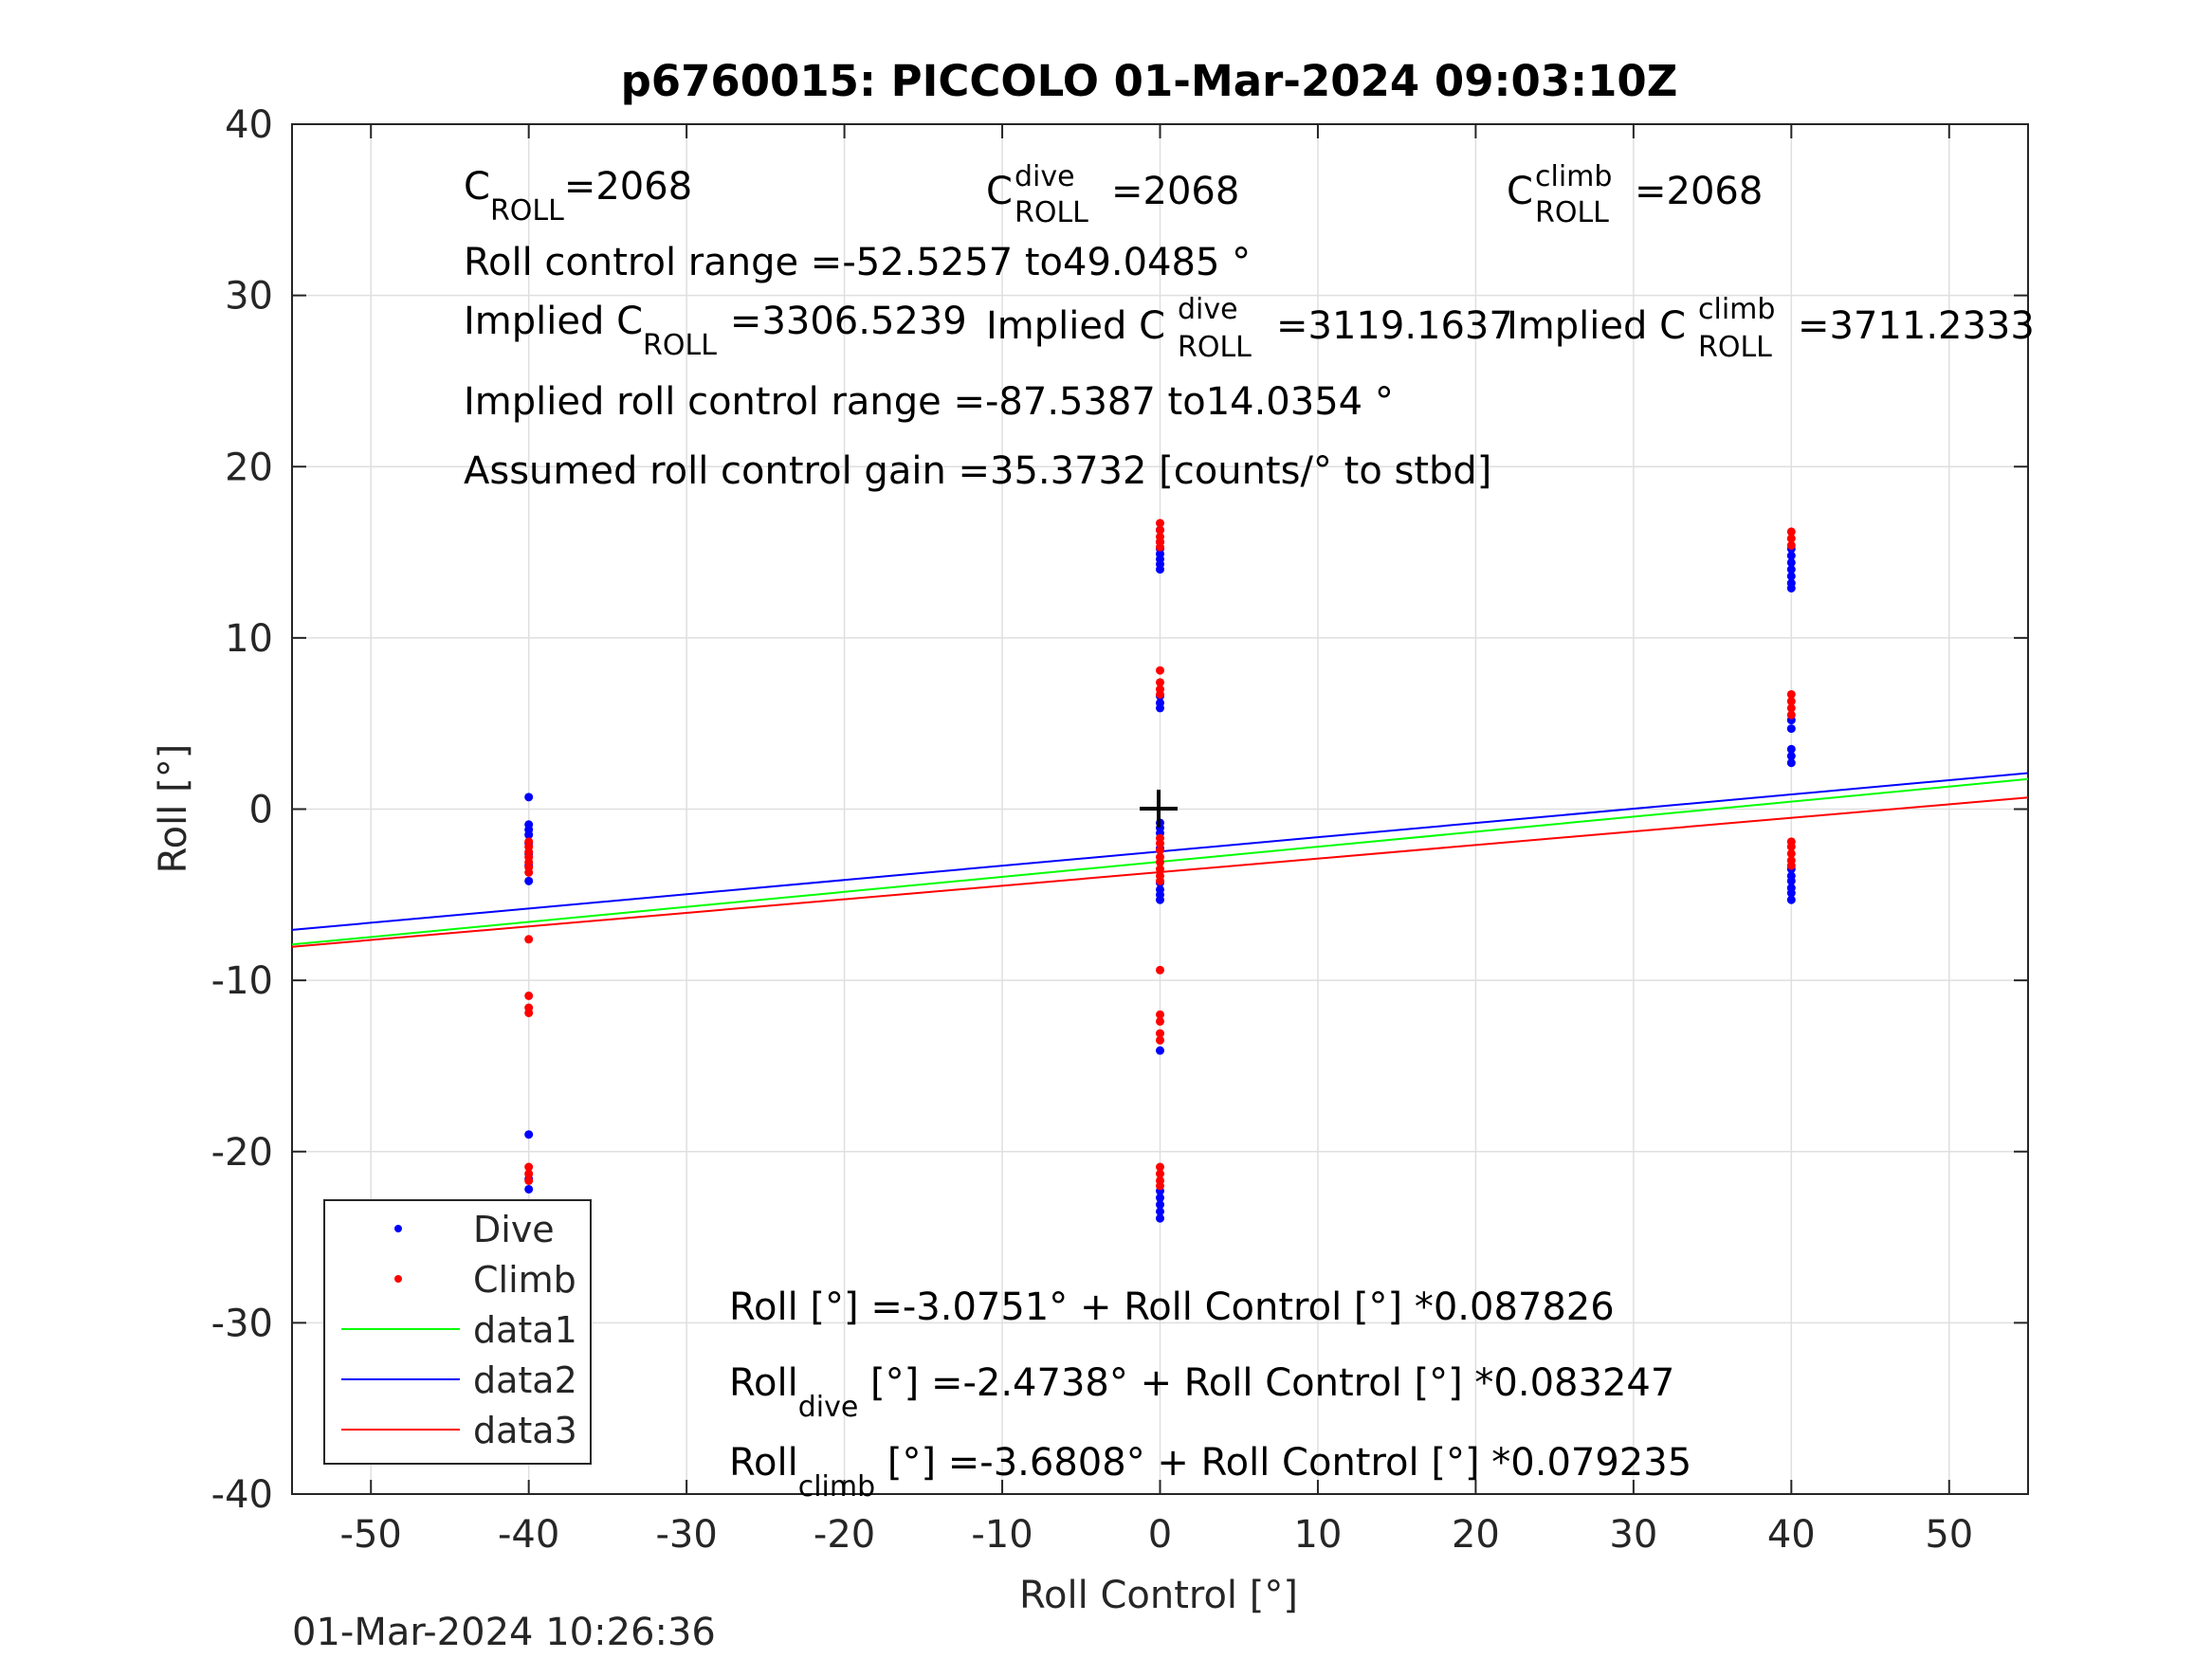  Describe the element at coordinates (249, 467) in the screenshot. I see `y-tick-label: 20` at that location.